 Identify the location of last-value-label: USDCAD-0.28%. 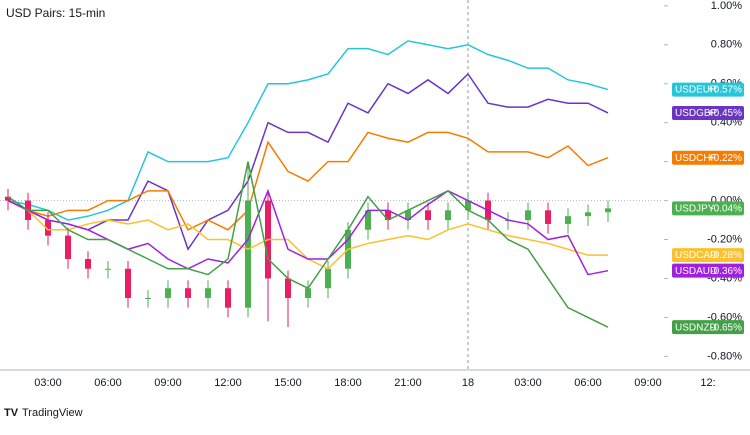
(708, 255).